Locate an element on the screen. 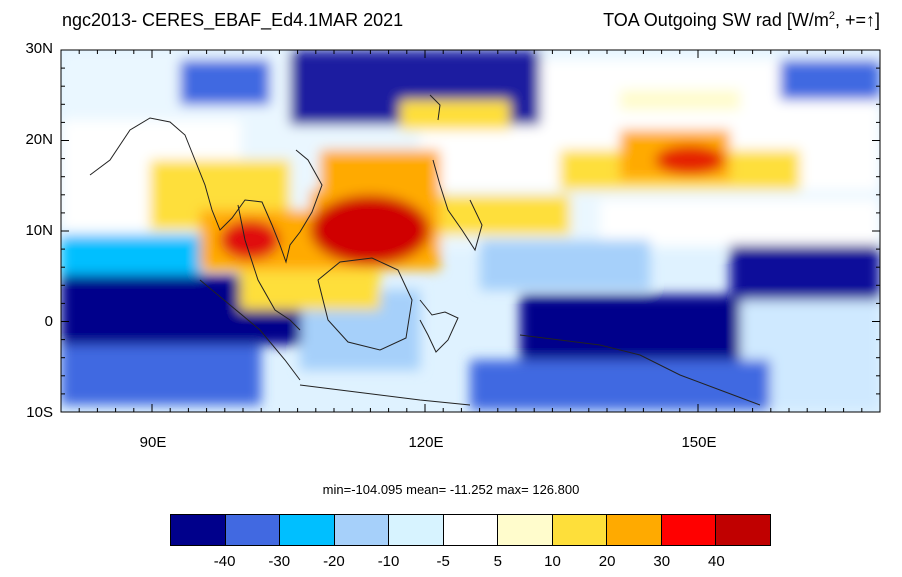 This screenshot has width=902, height=577. colorbar-label: -5 is located at coordinates (443, 561).